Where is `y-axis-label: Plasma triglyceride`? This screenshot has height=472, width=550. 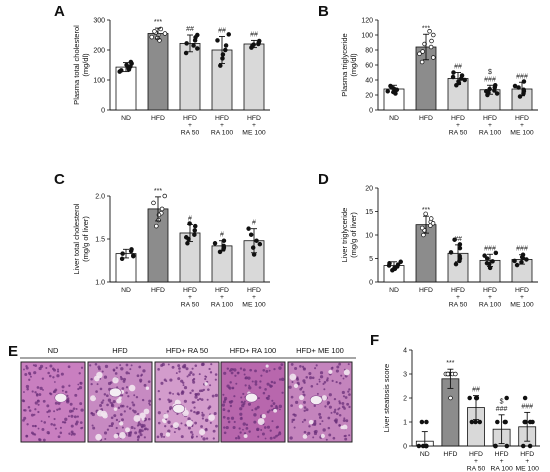 y-axis-label: Plasma triglyceride is located at coordinates (344, 64).